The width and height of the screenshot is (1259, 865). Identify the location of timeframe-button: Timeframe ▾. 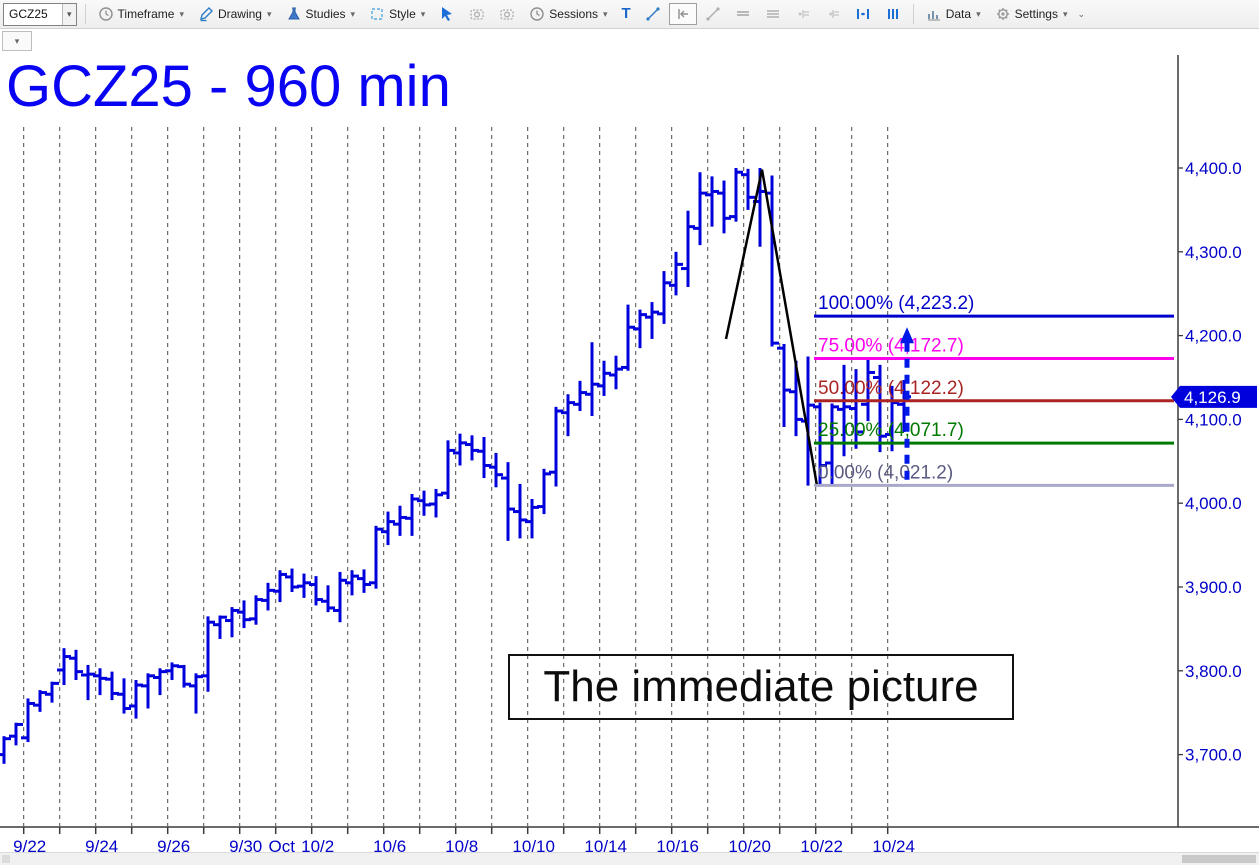
(141, 14).